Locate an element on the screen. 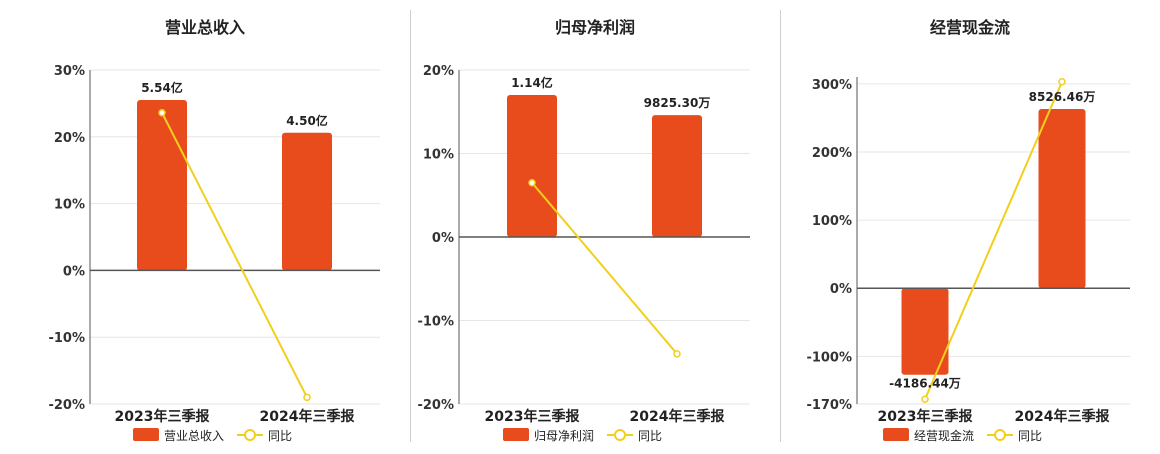 Image resolution: width=1160 pixels, height=454 pixels. chart-title: 营业总收入 is located at coordinates (204, 27).